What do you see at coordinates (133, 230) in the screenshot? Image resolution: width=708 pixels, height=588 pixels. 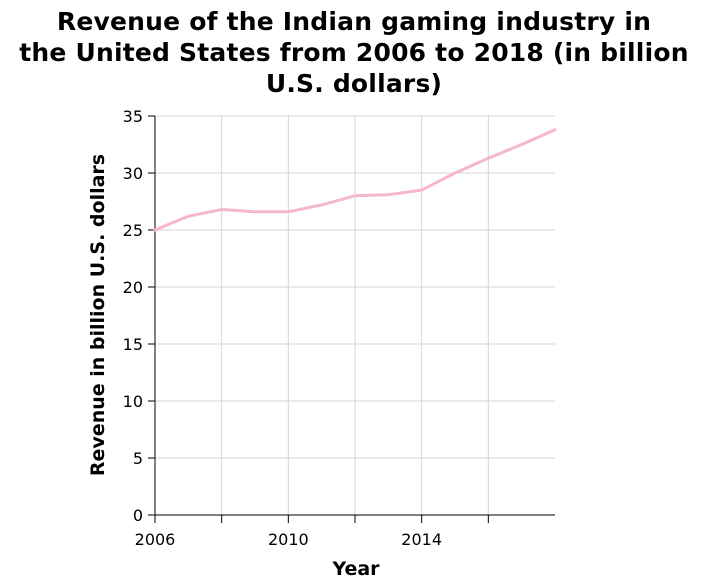 I see `y-tick-label: 25` at bounding box center [133, 230].